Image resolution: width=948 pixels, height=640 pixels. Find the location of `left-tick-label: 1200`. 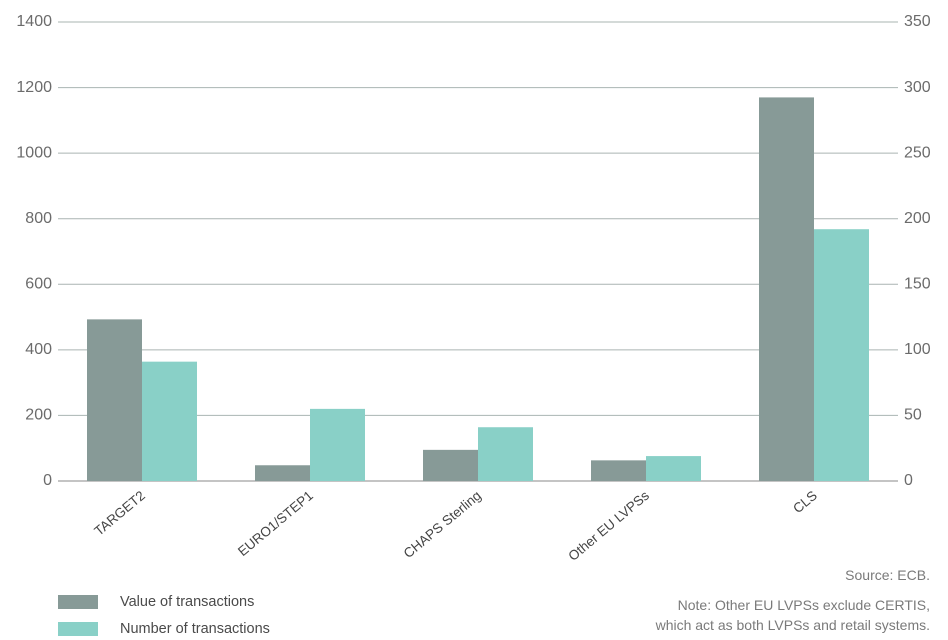

left-tick-label: 1200 is located at coordinates (34, 87).